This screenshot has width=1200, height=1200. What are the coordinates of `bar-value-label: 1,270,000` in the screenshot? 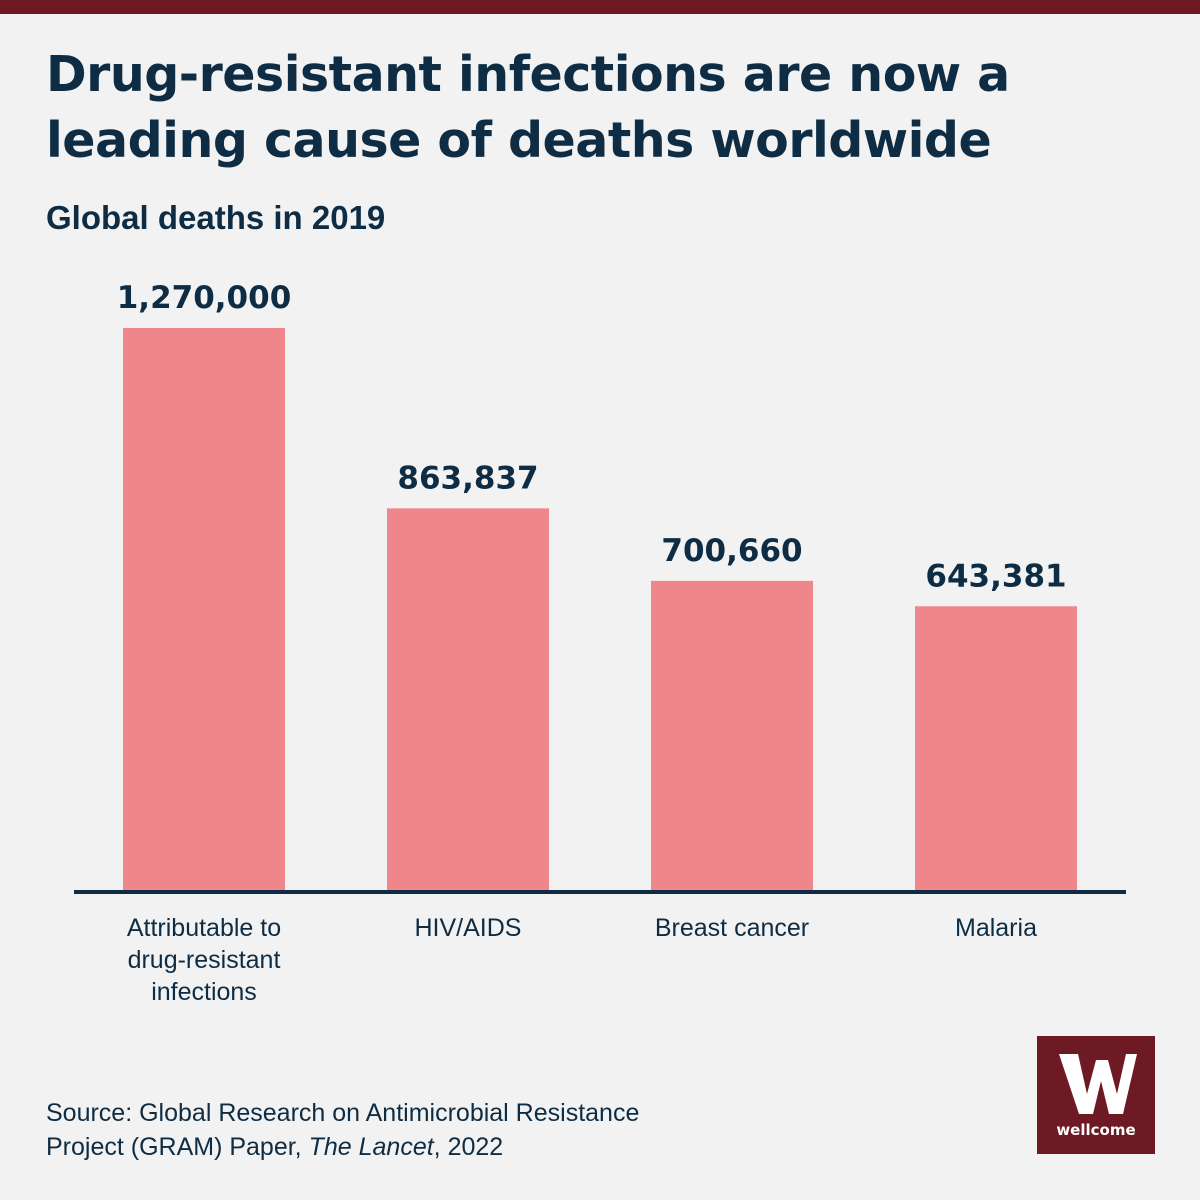 It's located at (204, 298).